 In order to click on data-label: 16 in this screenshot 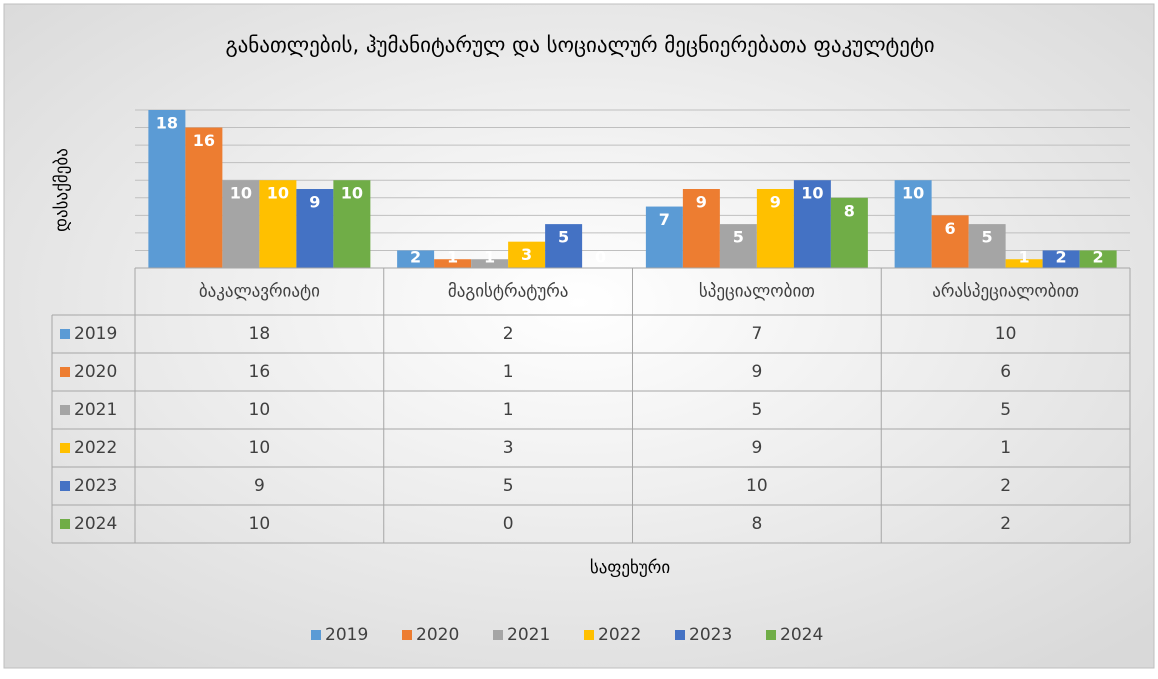, I will do `click(204, 140)`.